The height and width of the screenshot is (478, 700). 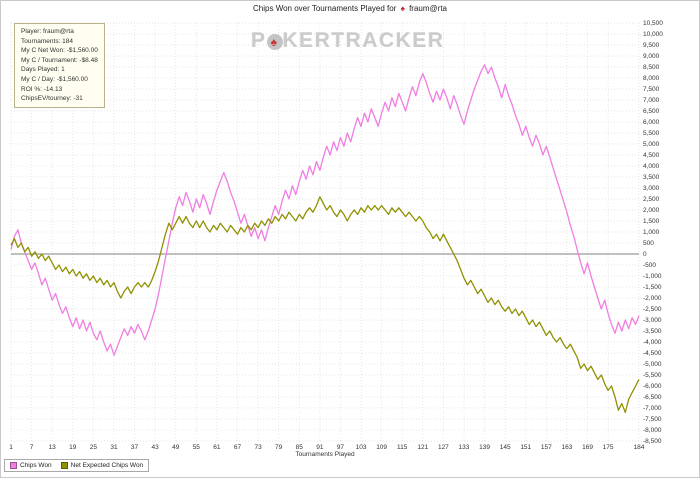 What do you see at coordinates (258, 447) in the screenshot?
I see `x-tick-label: 73` at bounding box center [258, 447].